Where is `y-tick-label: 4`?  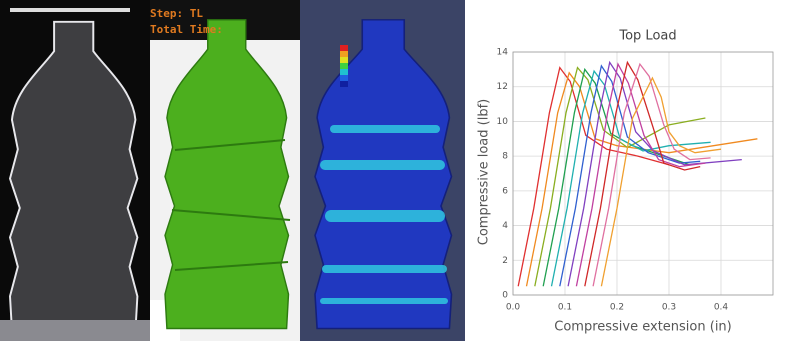
y-tick-label: 4 is located at coordinates (505, 226).